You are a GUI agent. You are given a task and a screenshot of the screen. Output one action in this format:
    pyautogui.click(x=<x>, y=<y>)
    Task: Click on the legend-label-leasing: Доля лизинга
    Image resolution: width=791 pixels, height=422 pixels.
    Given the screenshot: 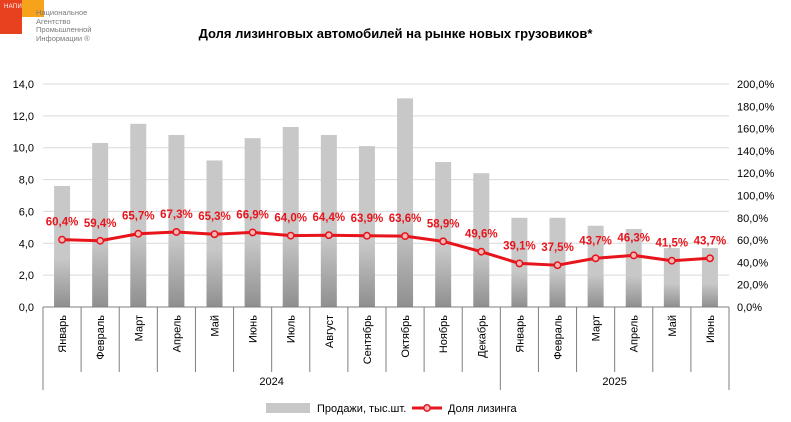 What is the action you would take?
    pyautogui.click(x=482, y=409)
    